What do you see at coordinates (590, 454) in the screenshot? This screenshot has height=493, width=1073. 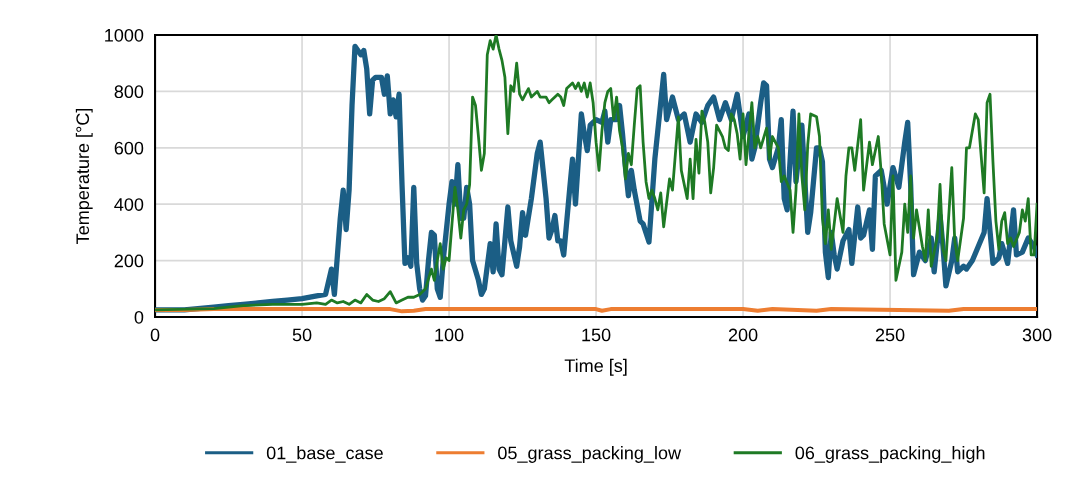 I see `legend-label: 05_grass_packing_low` at bounding box center [590, 454].